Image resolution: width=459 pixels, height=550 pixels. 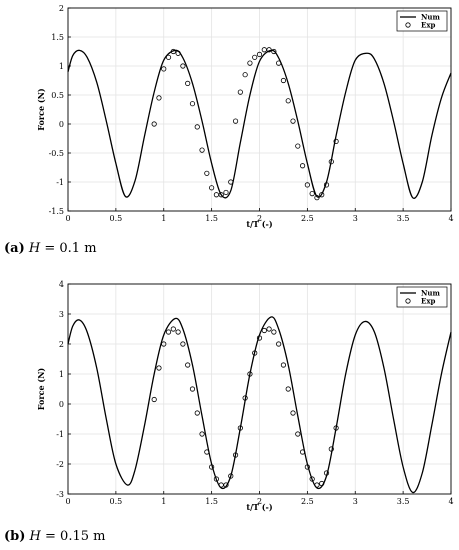 I want to click on y-tick-label: 3, so click(x=61, y=314).